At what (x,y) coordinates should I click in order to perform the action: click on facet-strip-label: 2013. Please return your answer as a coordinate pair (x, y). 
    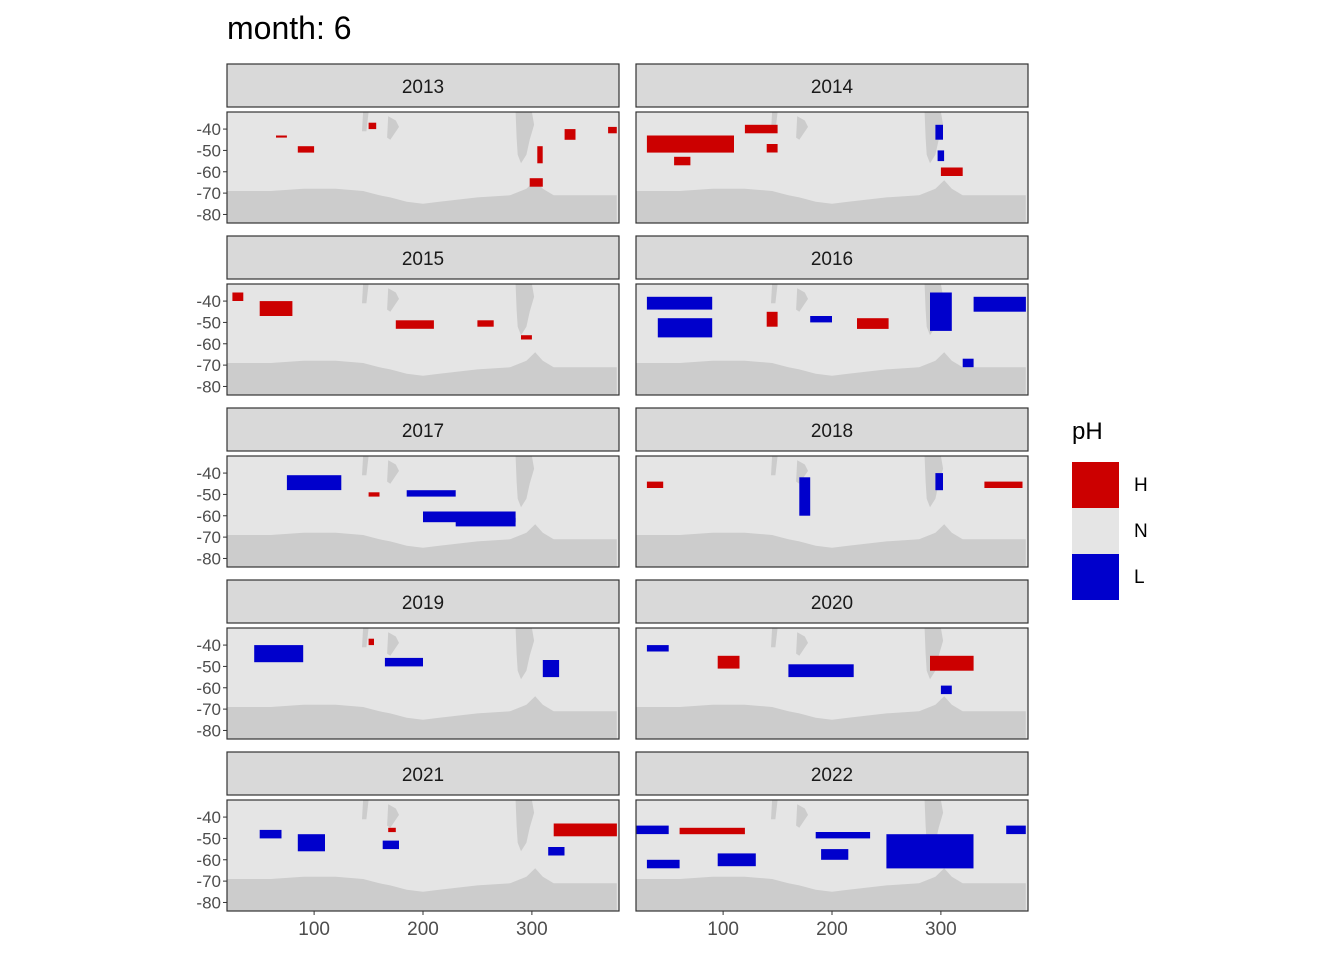
    Looking at the image, I should click on (423, 87).